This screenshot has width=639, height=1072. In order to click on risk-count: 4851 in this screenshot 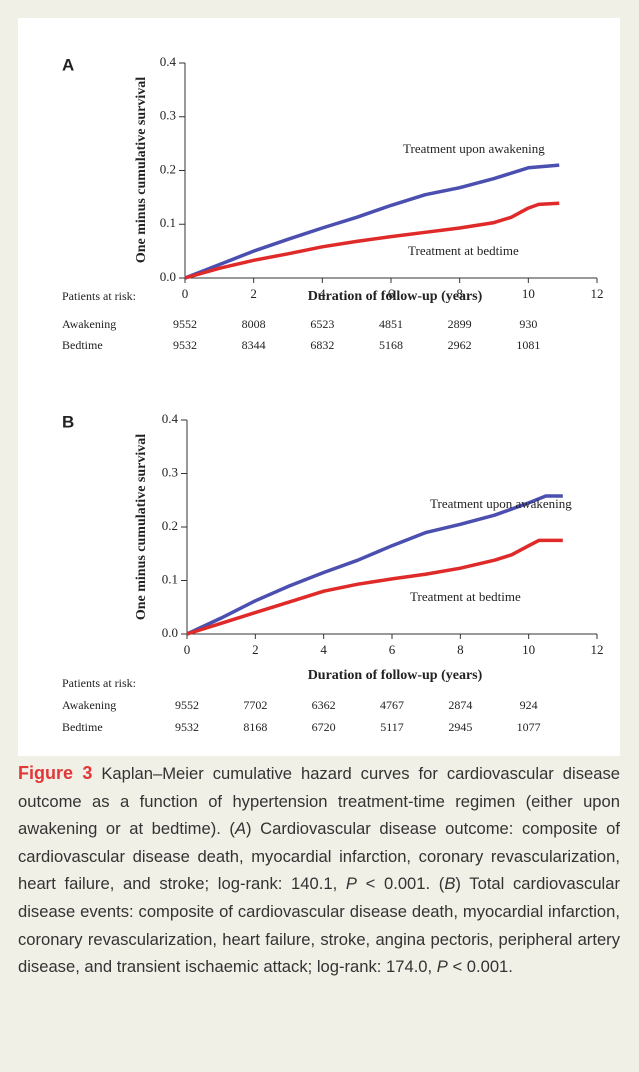, I will do `click(391, 324)`.